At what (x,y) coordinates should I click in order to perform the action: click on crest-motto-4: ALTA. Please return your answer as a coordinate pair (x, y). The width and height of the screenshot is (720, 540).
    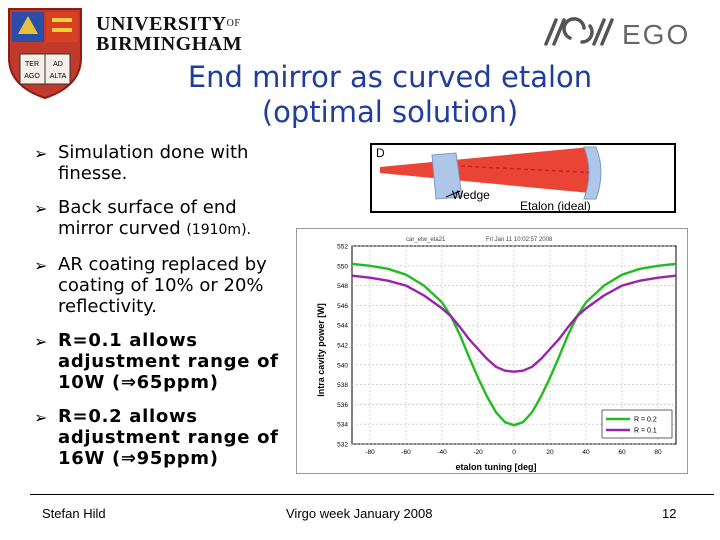
    Looking at the image, I should click on (58, 76).